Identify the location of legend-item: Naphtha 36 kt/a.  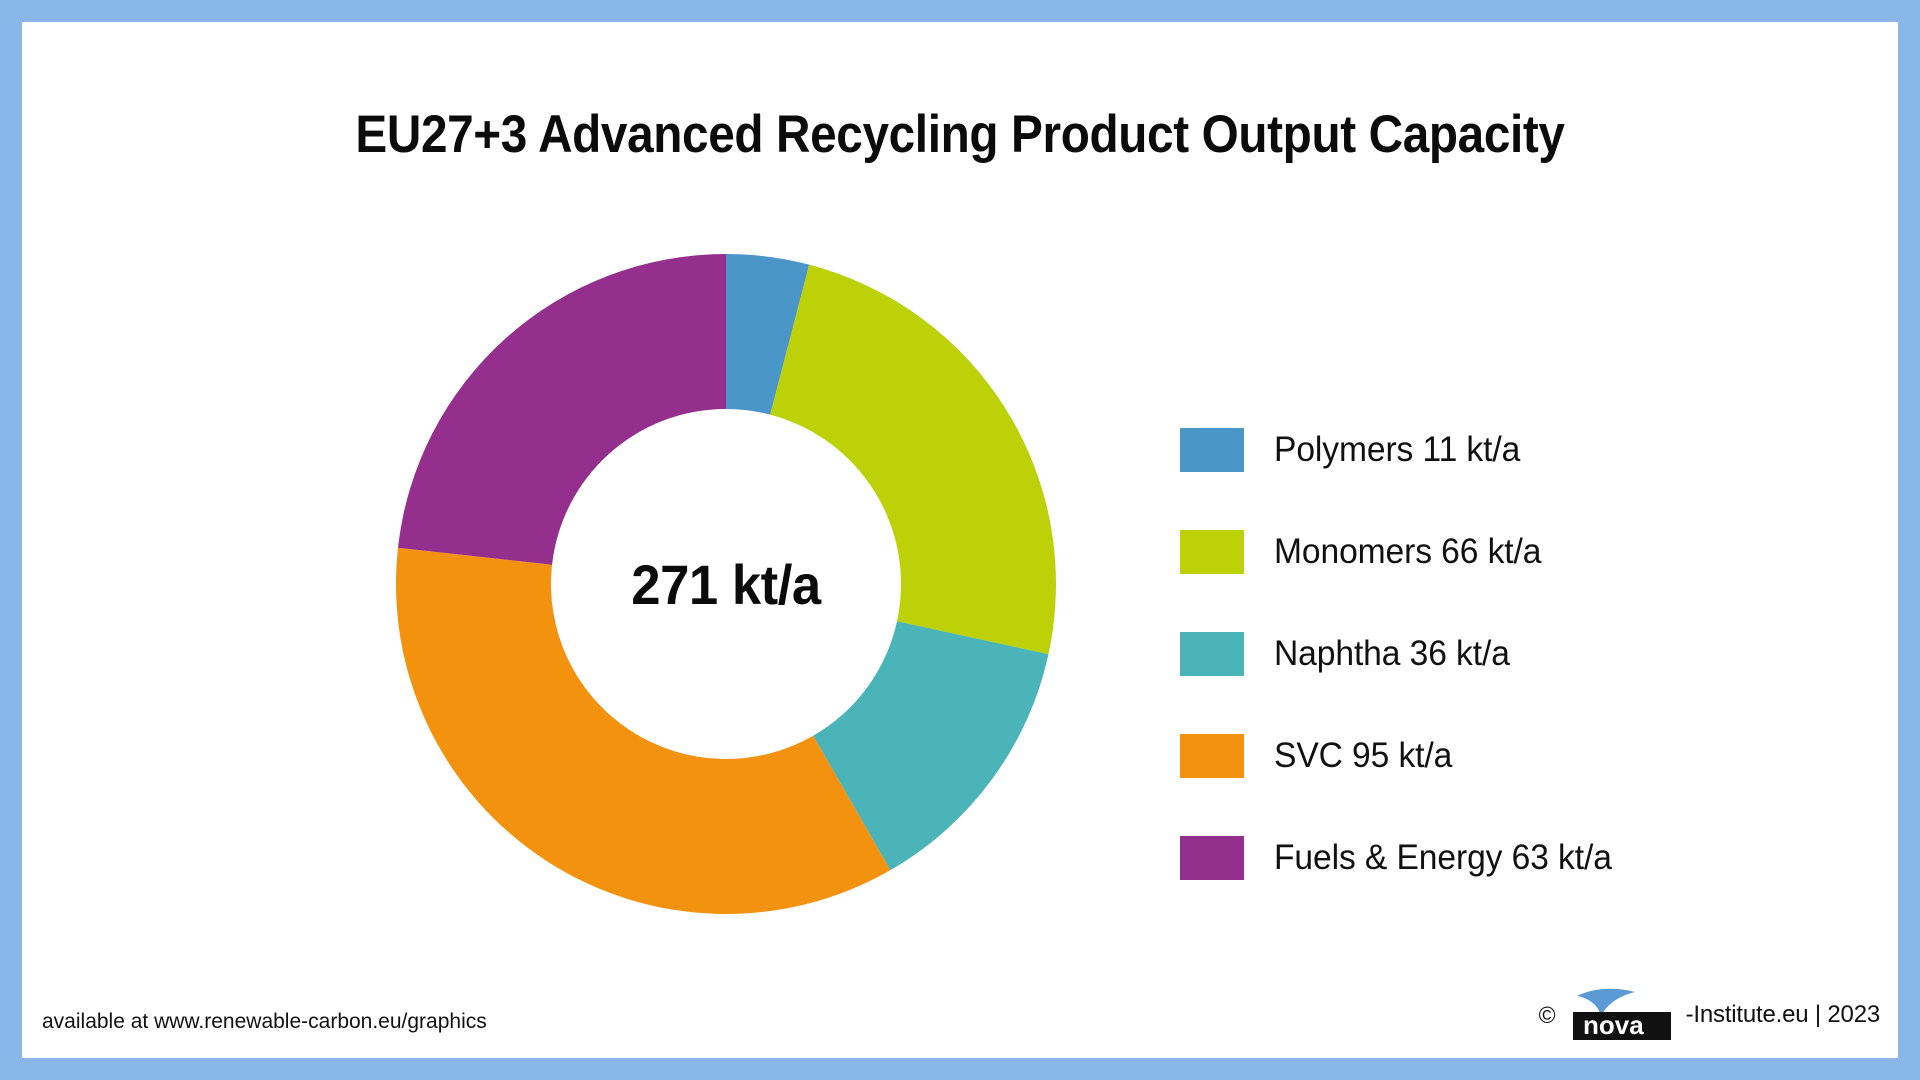
(1403, 654).